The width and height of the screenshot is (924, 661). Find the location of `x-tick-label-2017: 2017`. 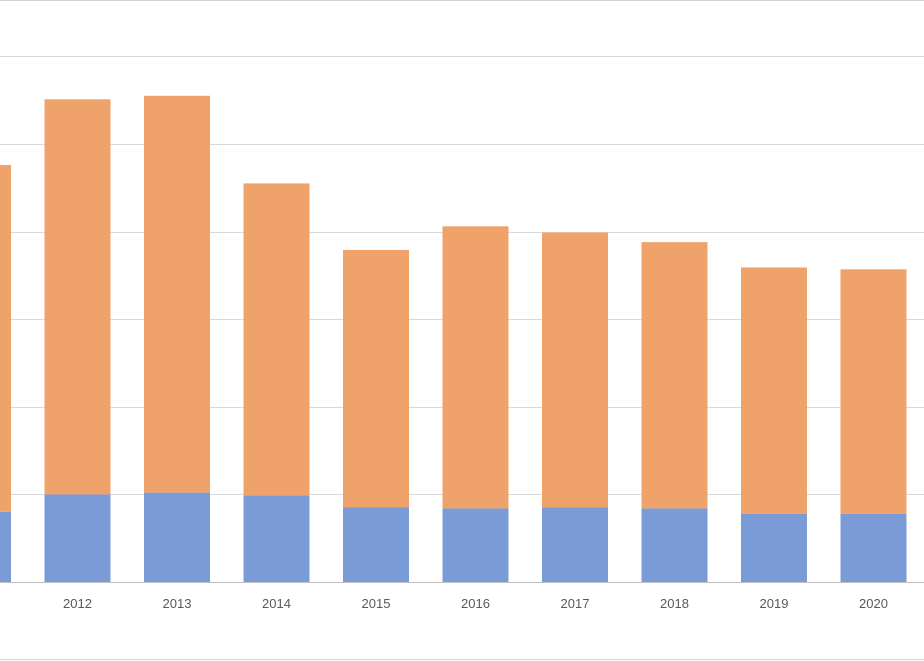

x-tick-label-2017: 2017 is located at coordinates (575, 603).